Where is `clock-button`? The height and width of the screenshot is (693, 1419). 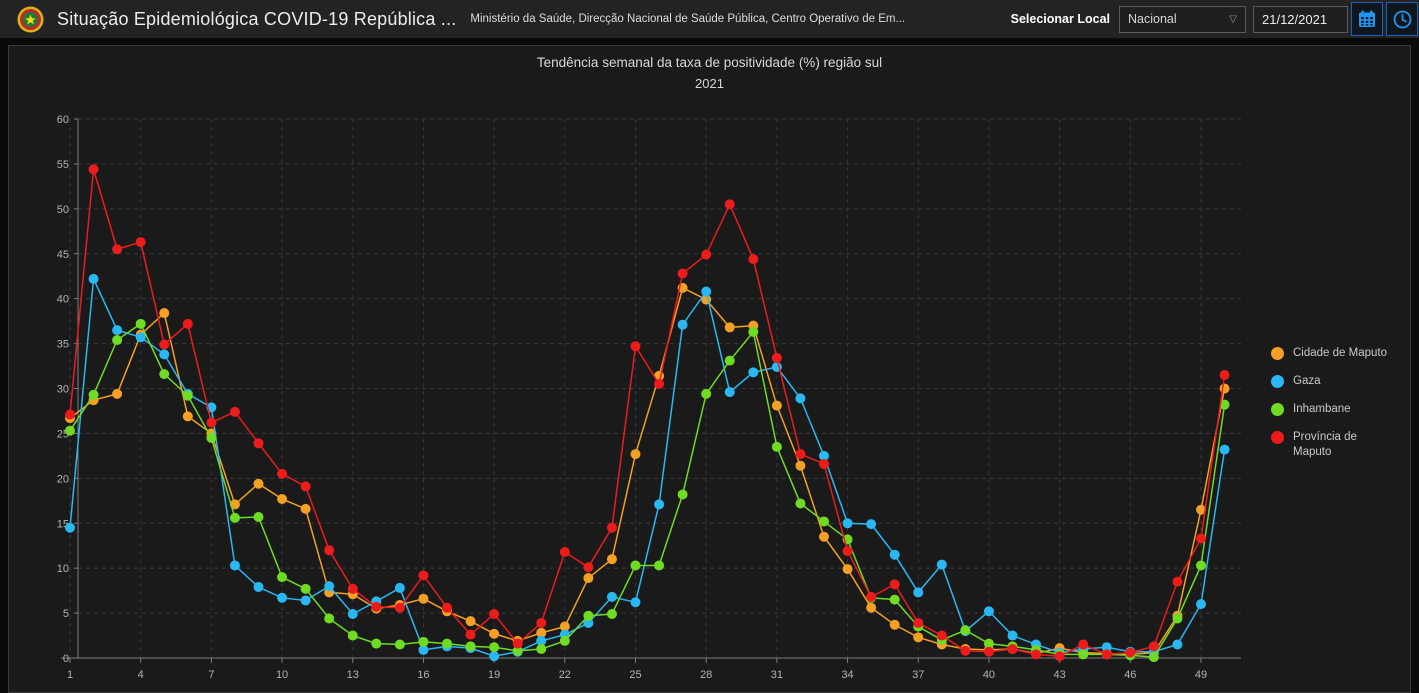
clock-button is located at coordinates (1402, 19).